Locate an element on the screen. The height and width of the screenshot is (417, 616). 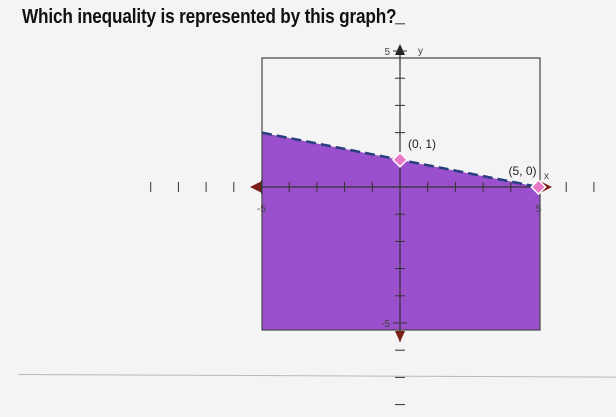
x-tick-label: -5 is located at coordinates (261, 209).